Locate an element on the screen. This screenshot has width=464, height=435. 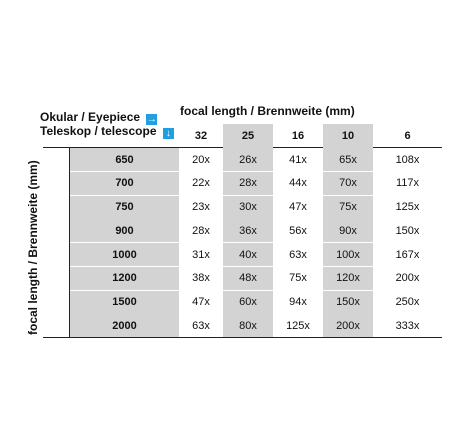
magnification-cell: 41x is located at coordinates (298, 159).